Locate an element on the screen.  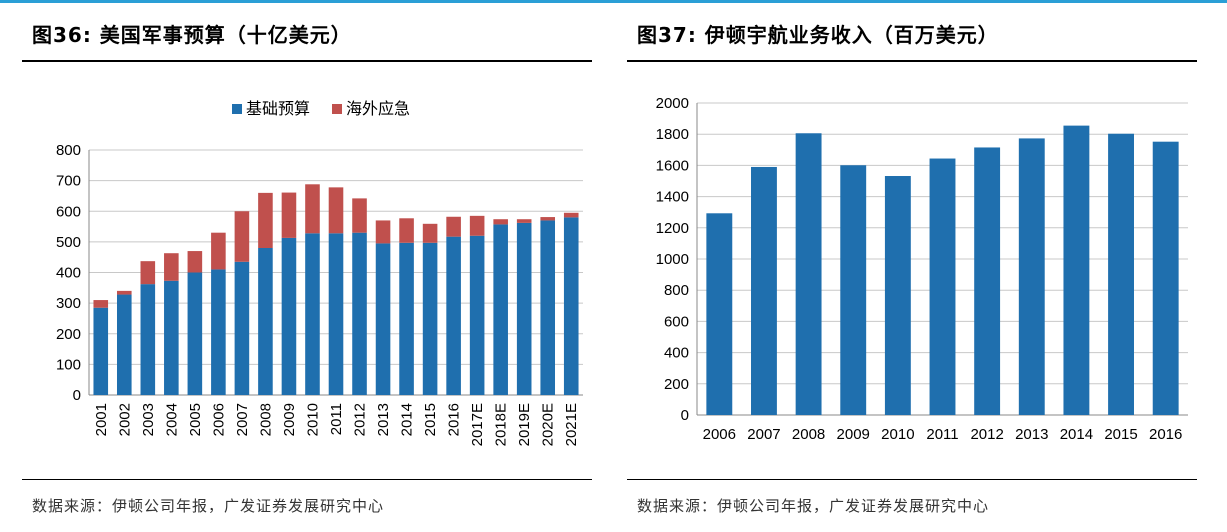
figure-37-title-rule is located at coordinates (912, 61).